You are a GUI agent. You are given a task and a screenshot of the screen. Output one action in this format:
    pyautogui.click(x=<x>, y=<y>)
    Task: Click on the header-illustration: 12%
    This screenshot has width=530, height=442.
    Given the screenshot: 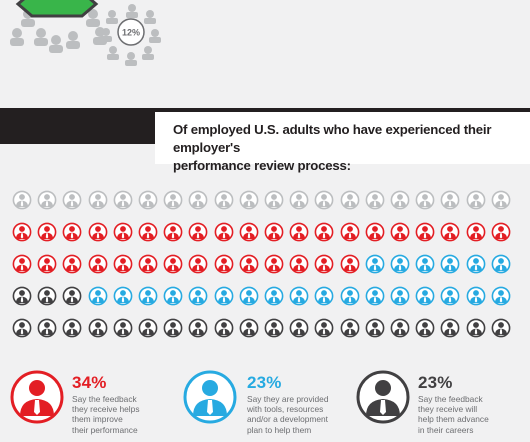 What is the action you would take?
    pyautogui.click(x=85, y=33)
    